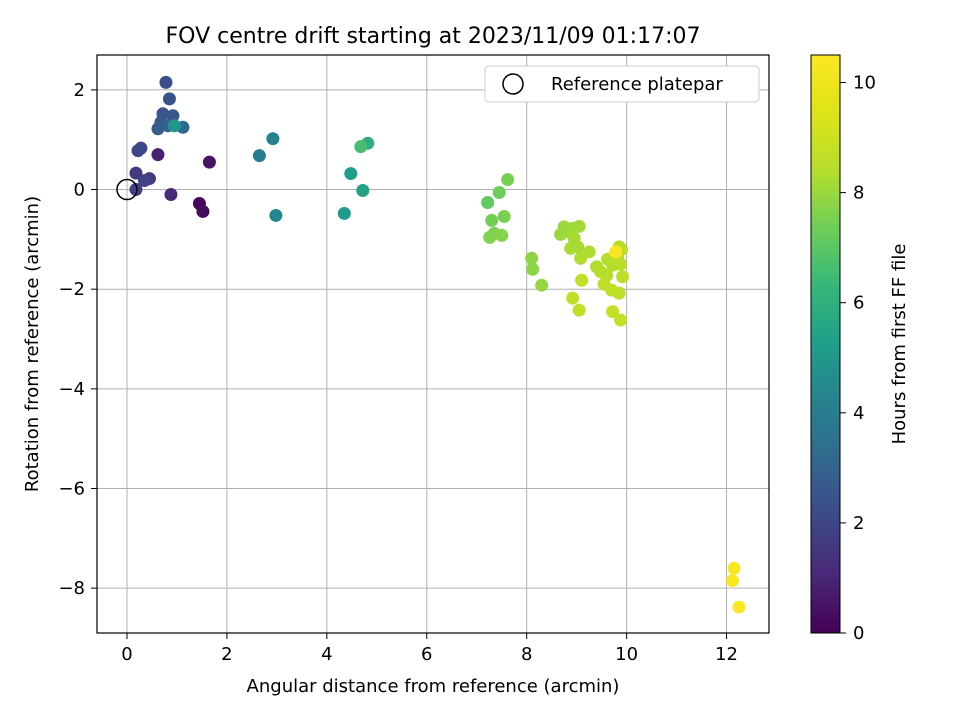 The height and width of the screenshot is (720, 960). What do you see at coordinates (79, 90) in the screenshot?
I see `y-tick-label: 2` at bounding box center [79, 90].